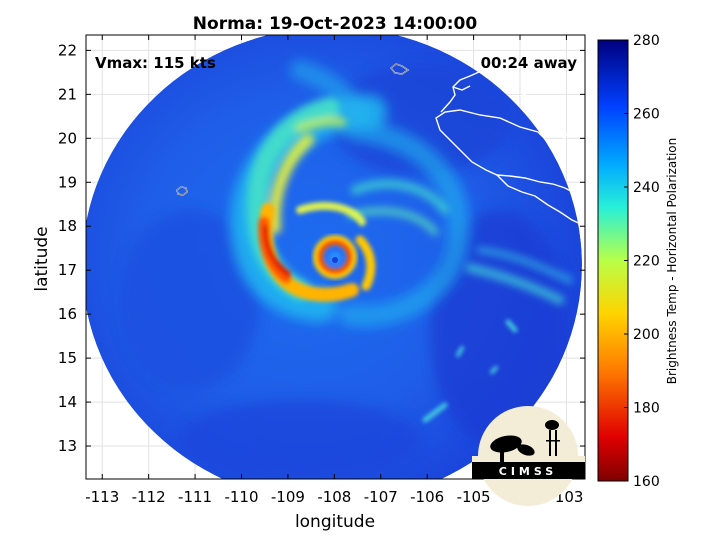 This screenshot has height=540, width=720. I want to click on x-tick-label: -112, so click(149, 497).